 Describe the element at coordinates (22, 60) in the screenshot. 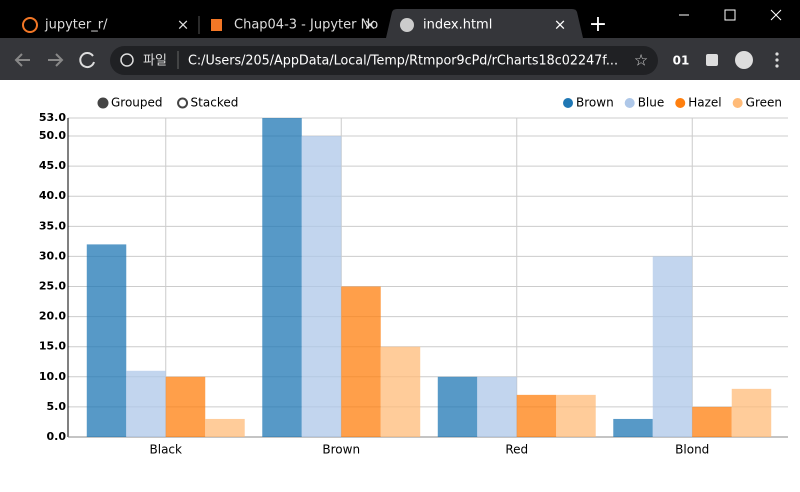

I see `back-button` at that location.